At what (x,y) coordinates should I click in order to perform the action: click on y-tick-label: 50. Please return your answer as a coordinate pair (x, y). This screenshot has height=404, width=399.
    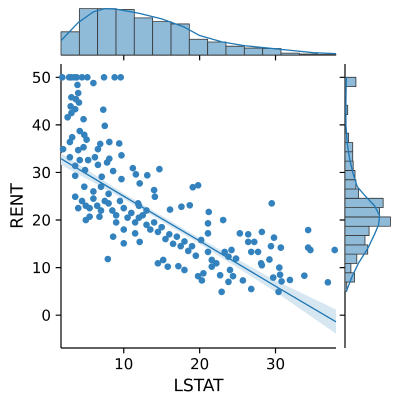
    Looking at the image, I should click on (41, 77).